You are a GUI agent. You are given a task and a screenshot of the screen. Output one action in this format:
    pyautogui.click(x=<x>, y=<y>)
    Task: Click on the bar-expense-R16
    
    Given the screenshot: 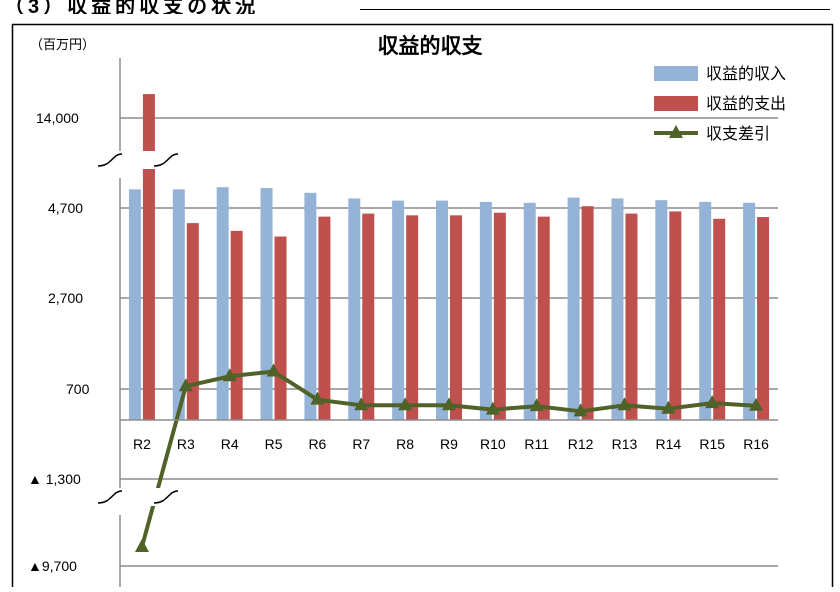 What is the action you would take?
    pyautogui.click(x=763, y=318)
    